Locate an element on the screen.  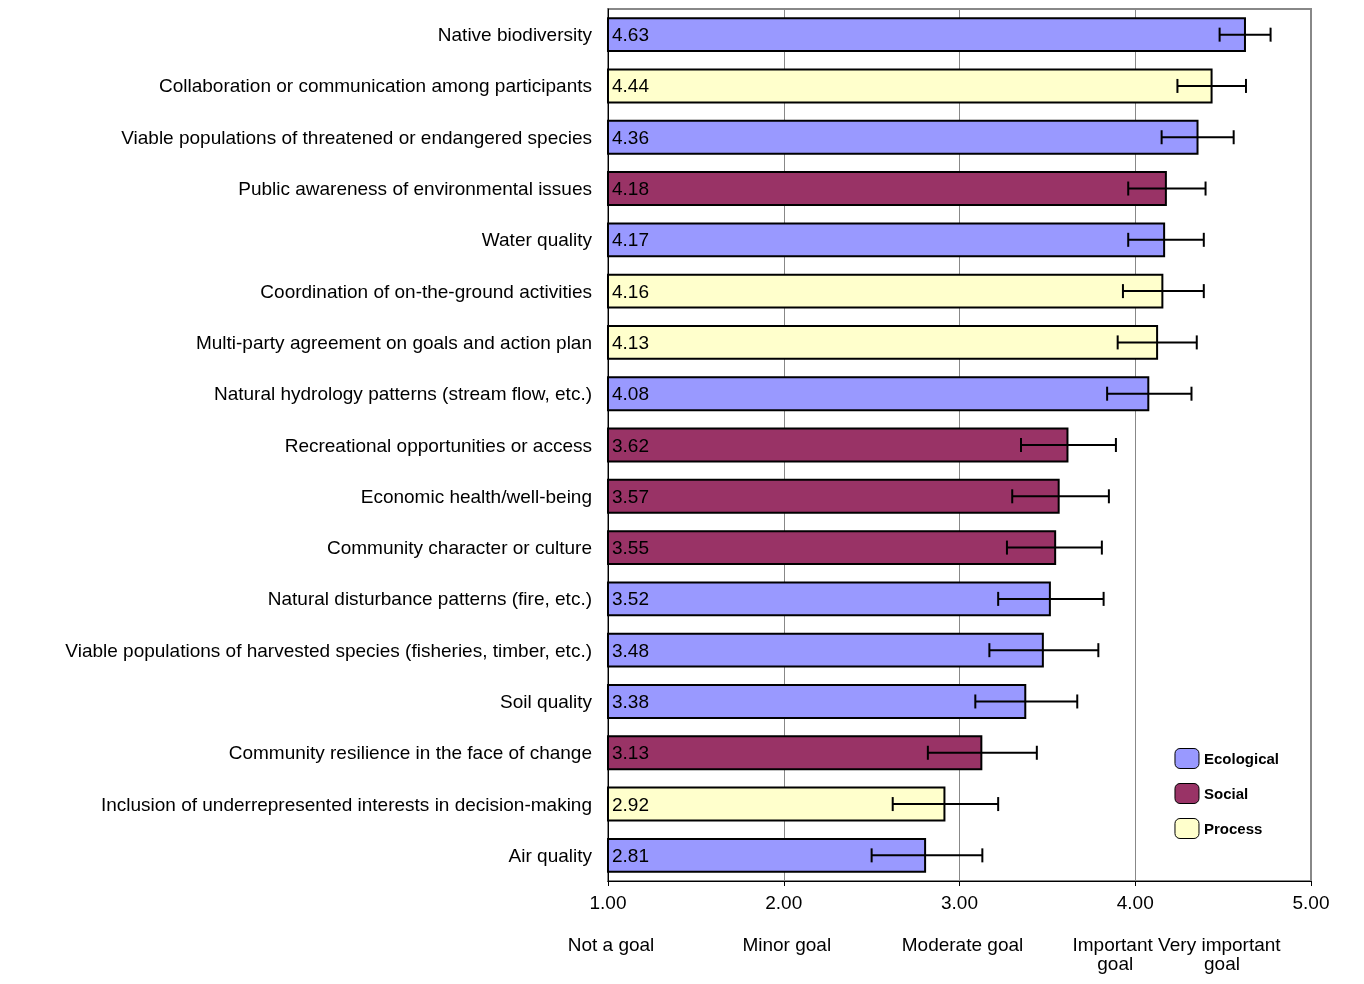
x-tick-label: 2.00 is located at coordinates (784, 902).